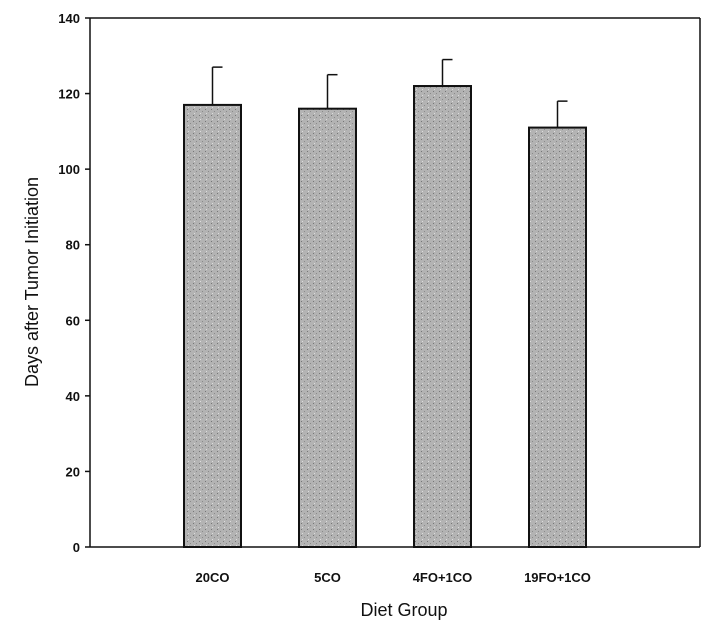 The image size is (711, 627). Describe the element at coordinates (73, 320) in the screenshot. I see `y-tick-label: 60` at that location.